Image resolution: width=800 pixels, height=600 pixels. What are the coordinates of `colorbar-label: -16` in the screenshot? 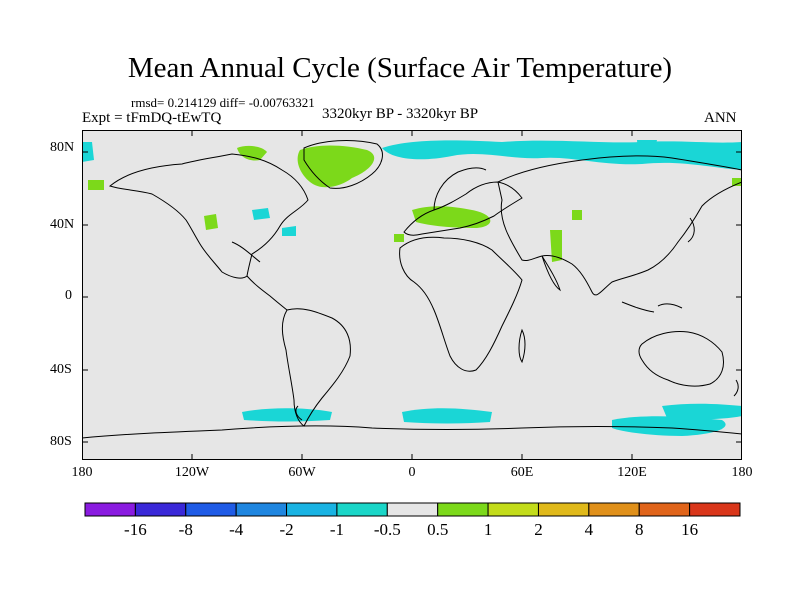 It's located at (135, 529).